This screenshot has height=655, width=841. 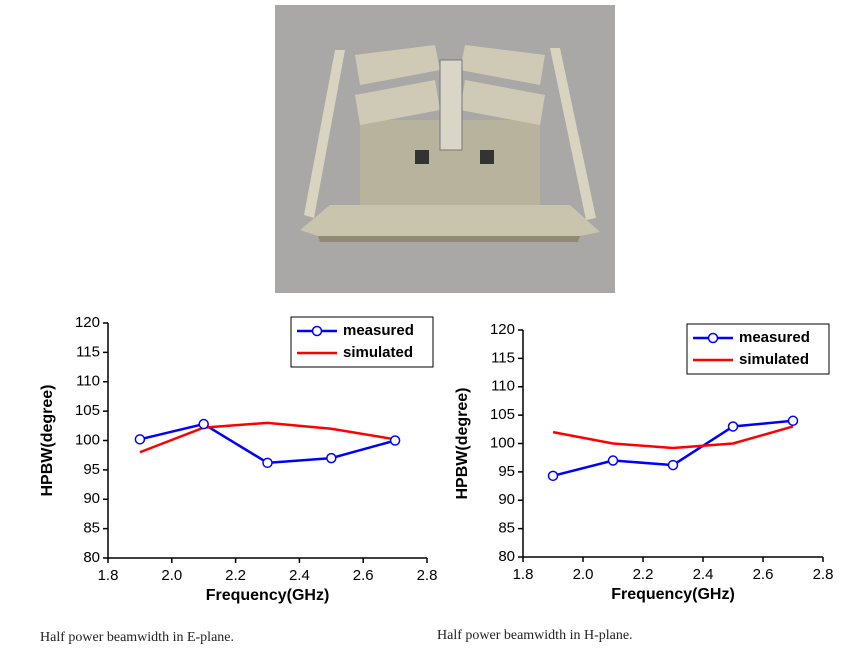 I want to click on caption: Half power beamwidth in E-plane., so click(x=137, y=637).